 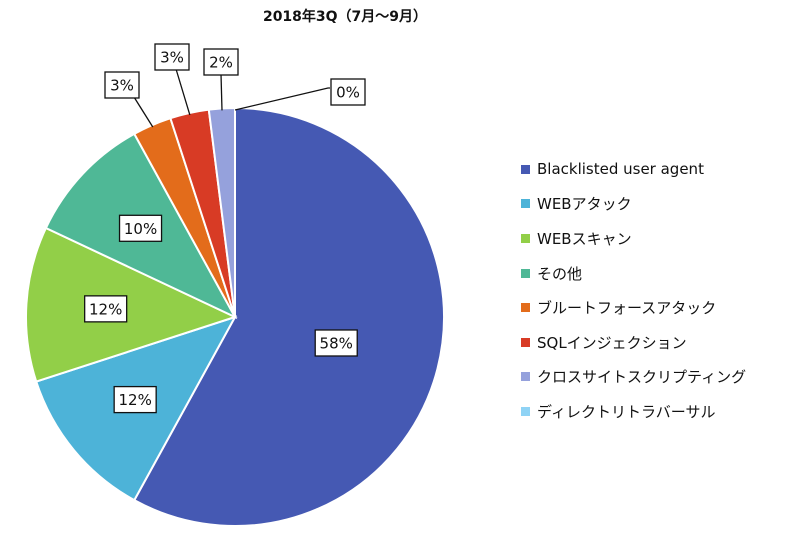 I want to click on legend-item: WEBアタック, so click(x=633, y=204).